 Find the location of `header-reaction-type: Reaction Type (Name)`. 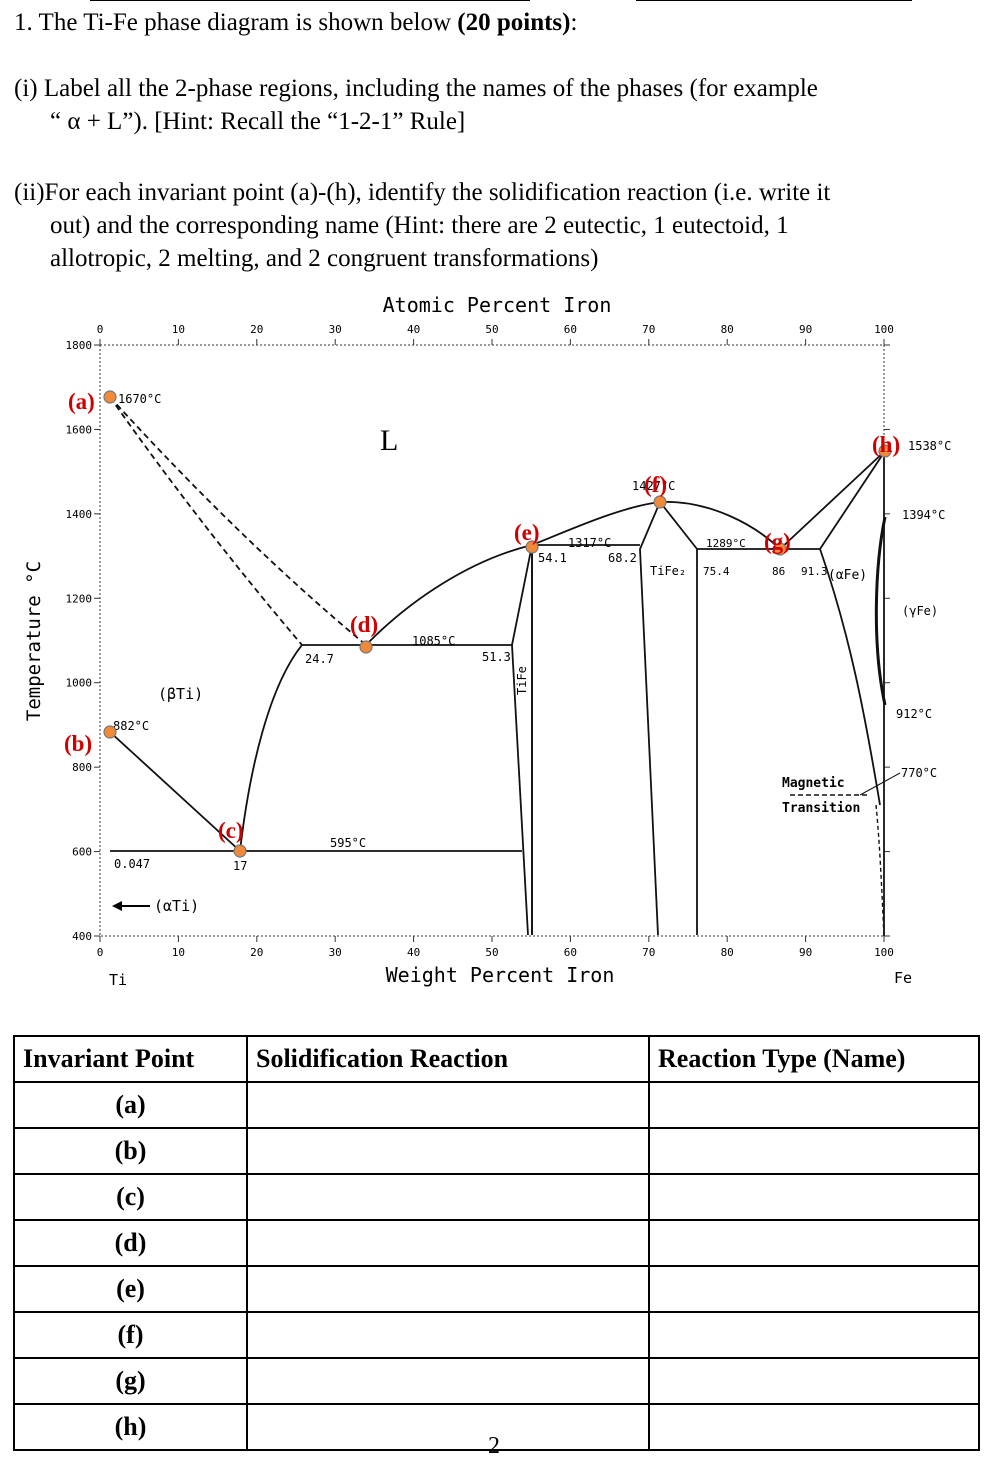

header-reaction-type: Reaction Type (Name) is located at coordinates (814, 1059).